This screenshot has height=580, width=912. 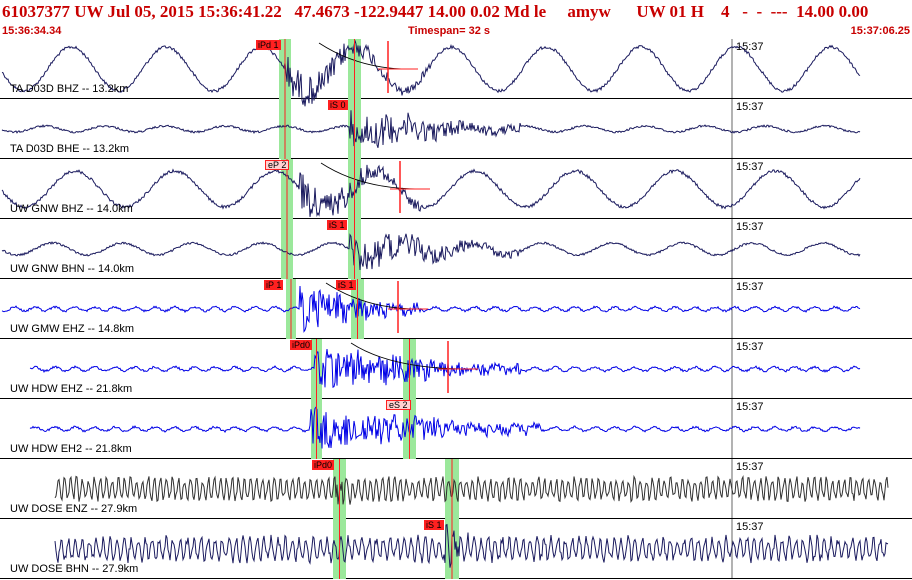 I want to click on start-time-label: 15:36:34.34, so click(x=32, y=31).